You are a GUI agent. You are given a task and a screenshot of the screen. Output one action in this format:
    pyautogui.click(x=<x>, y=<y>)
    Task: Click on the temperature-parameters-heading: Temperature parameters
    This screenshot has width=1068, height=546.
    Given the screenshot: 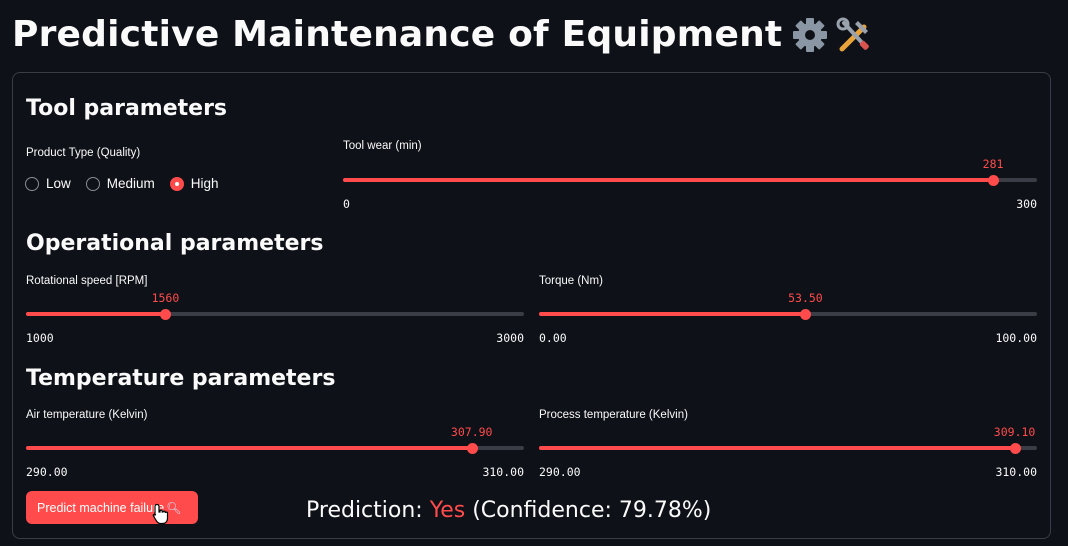 What is the action you would take?
    pyautogui.click(x=181, y=378)
    